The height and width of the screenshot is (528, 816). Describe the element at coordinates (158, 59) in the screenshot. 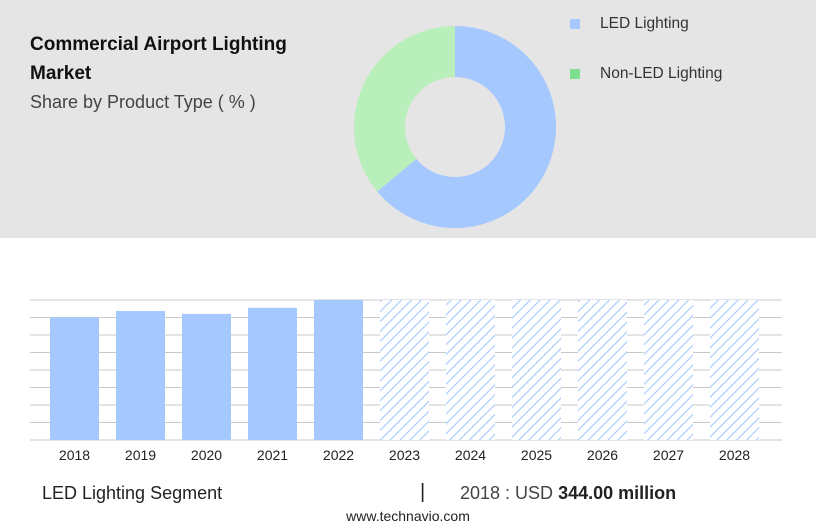

I see `chart-title: Commercial Airport Lighting Market` at that location.